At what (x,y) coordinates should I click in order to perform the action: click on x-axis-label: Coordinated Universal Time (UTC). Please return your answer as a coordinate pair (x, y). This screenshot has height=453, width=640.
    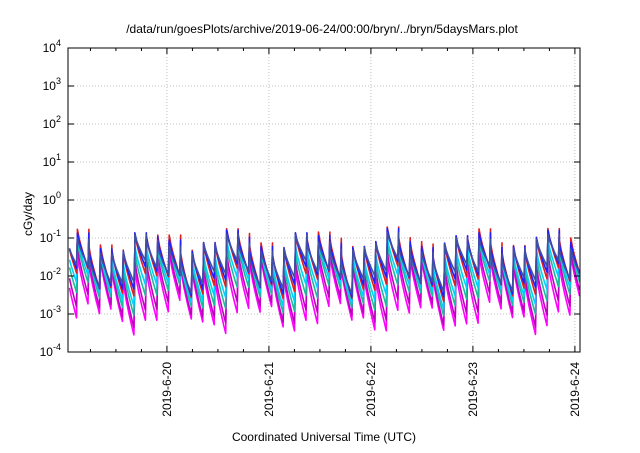
    Looking at the image, I should click on (324, 437).